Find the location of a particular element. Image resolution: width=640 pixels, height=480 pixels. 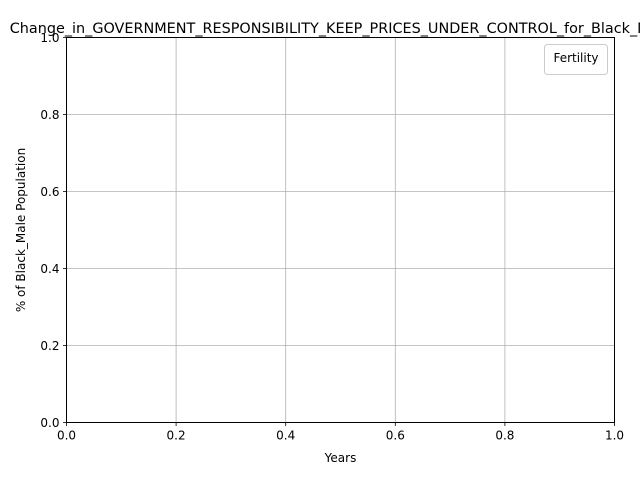

legend: Fertility is located at coordinates (576, 60).